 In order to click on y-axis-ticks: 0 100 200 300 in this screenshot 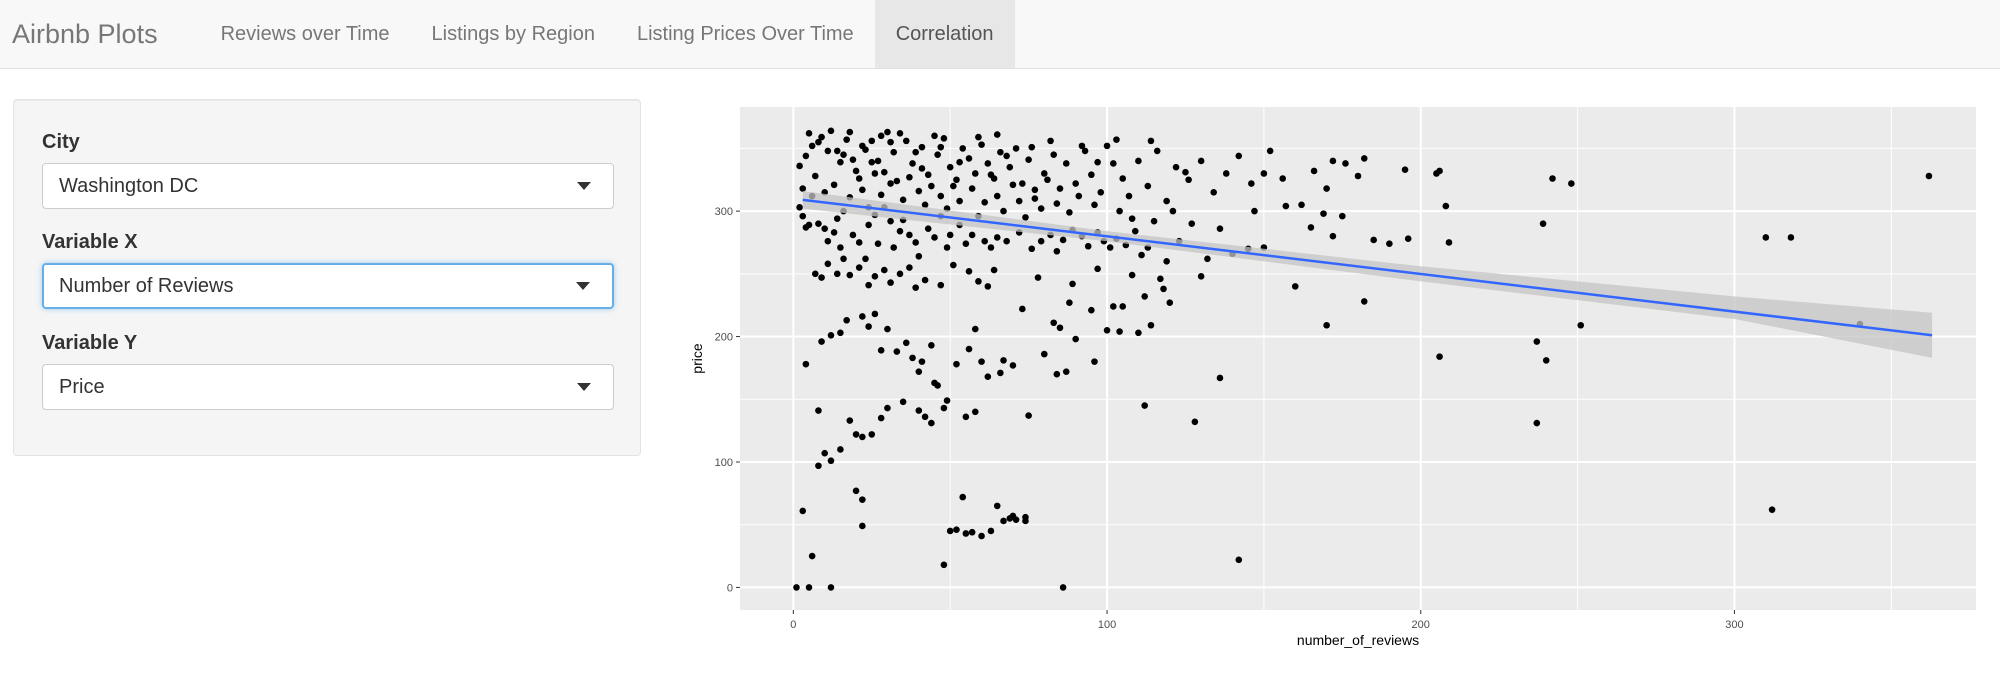, I will do `click(727, 400)`.